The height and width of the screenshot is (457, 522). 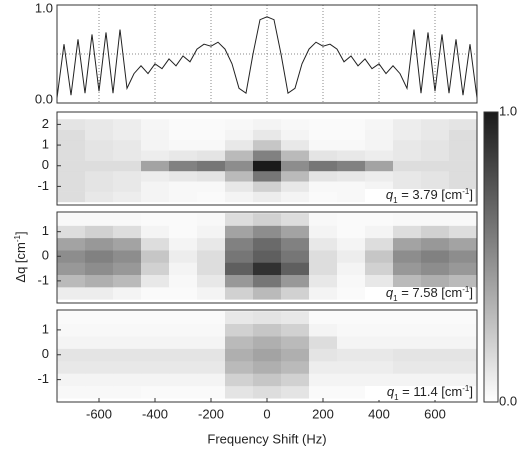 I want to click on annotation: q1 = 11.4 [cm-1], so click(x=430, y=393).